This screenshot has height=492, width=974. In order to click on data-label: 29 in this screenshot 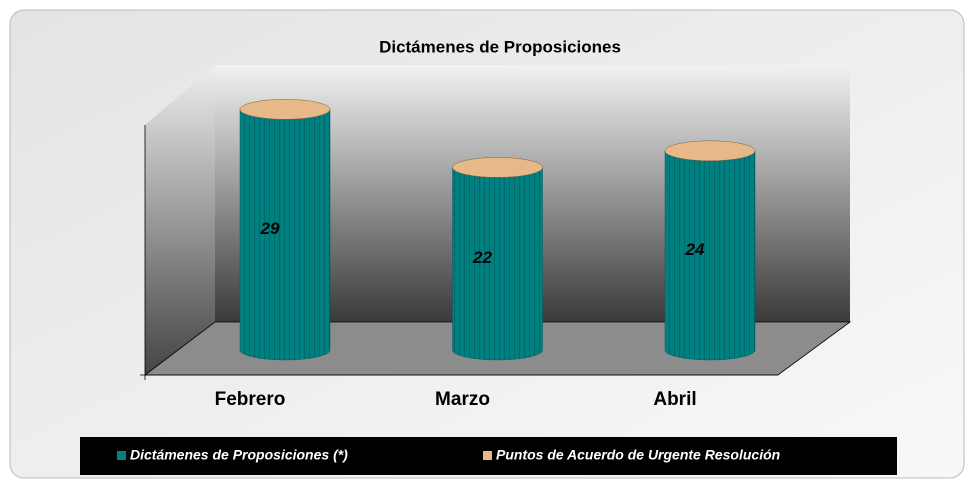, I will do `click(270, 228)`.